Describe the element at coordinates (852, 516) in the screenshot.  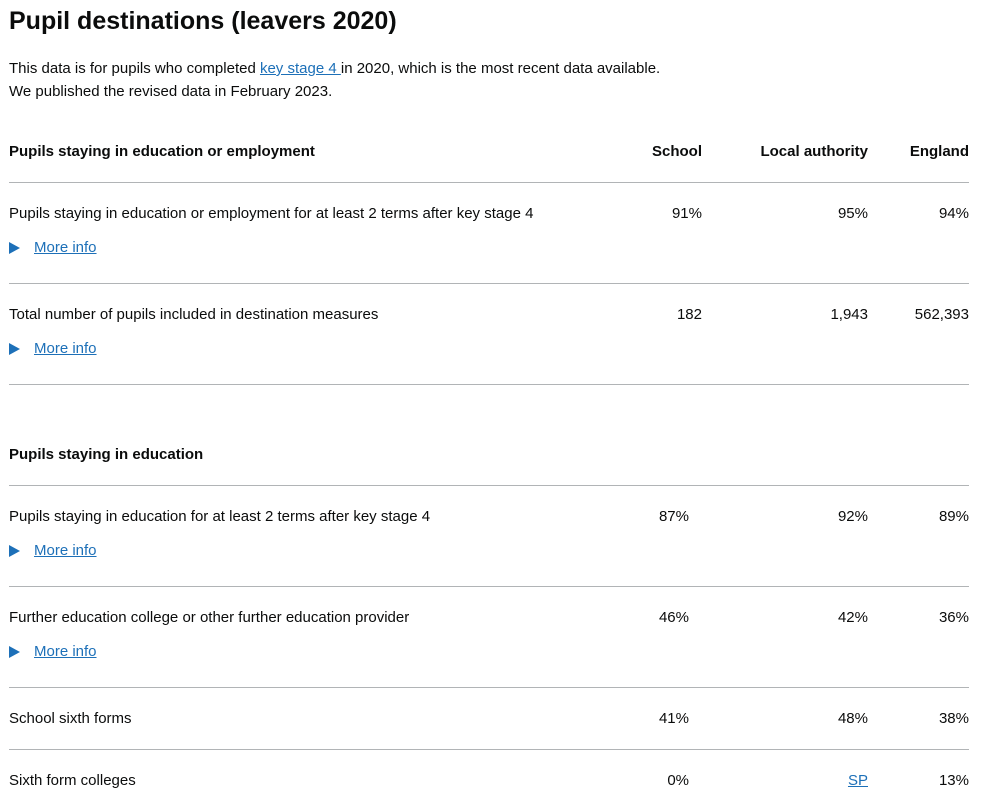
I see `row-la-value: 92%` at that location.